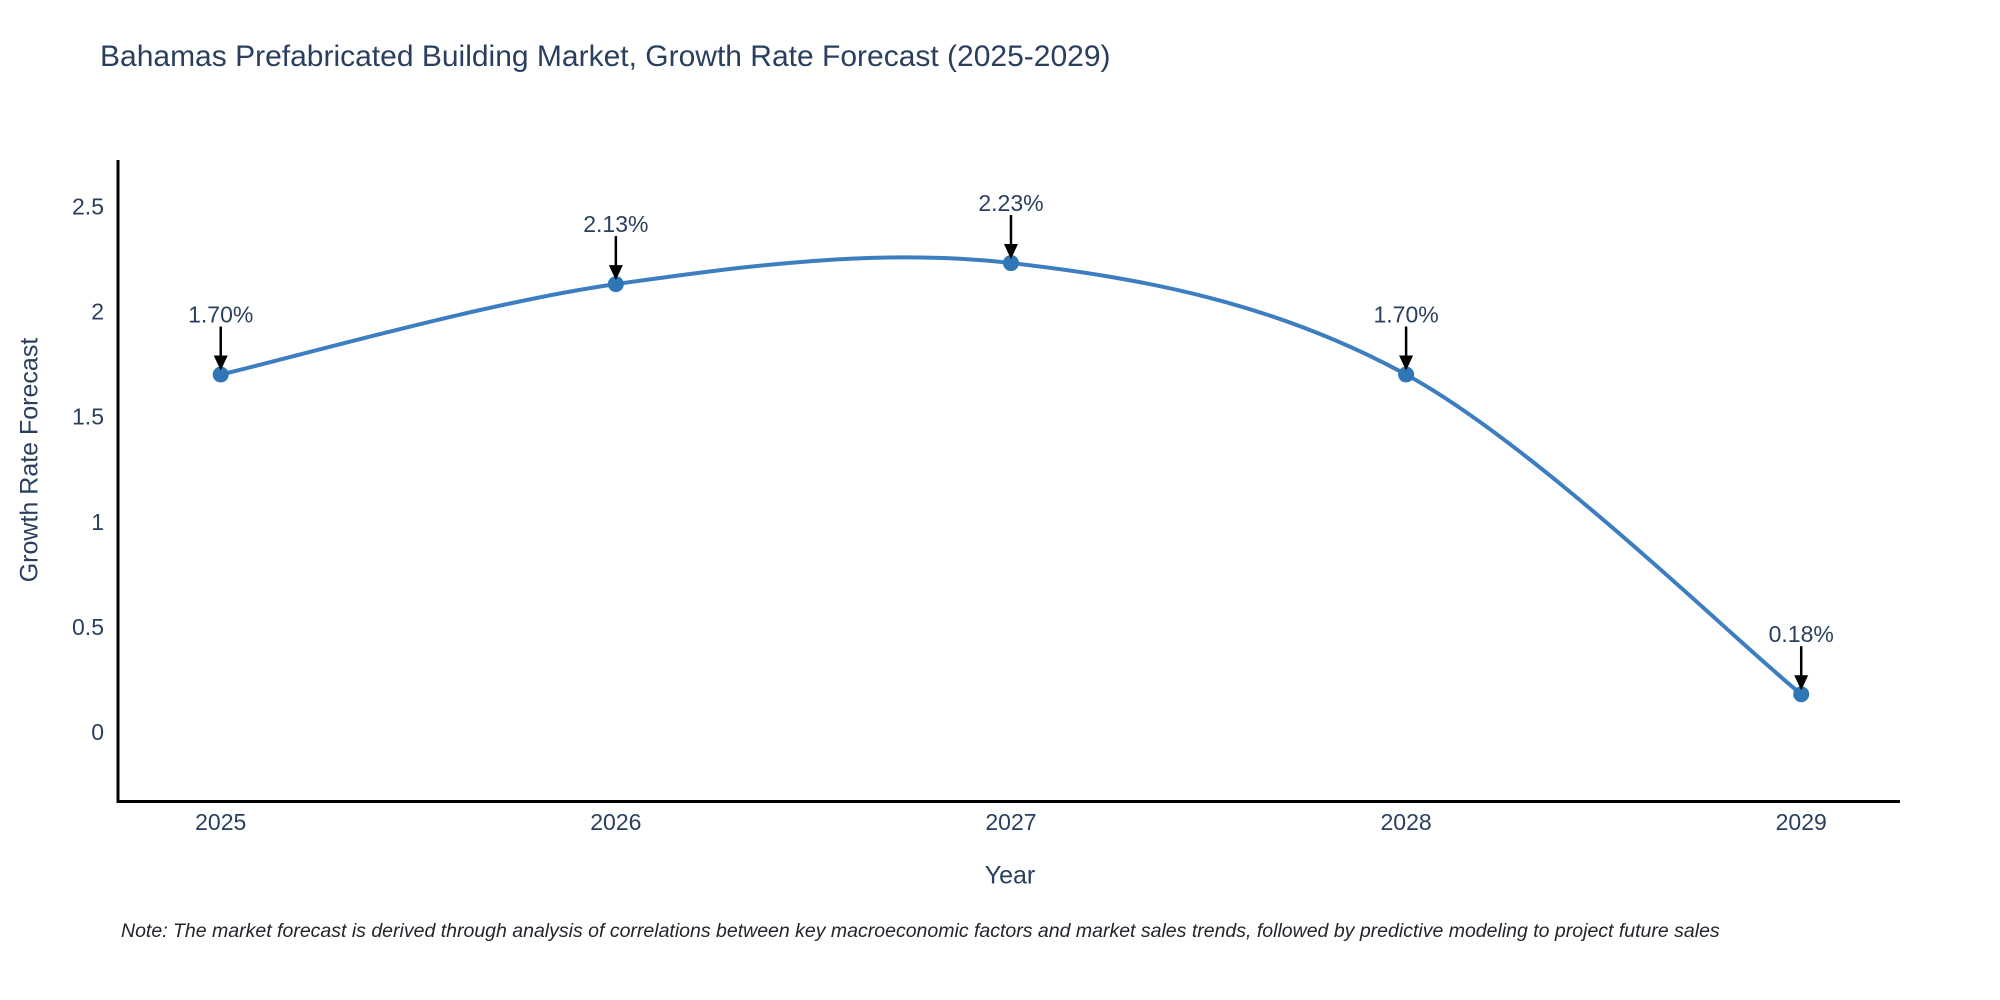  Describe the element at coordinates (220, 822) in the screenshot. I see `x-tick-label: 2025` at that location.